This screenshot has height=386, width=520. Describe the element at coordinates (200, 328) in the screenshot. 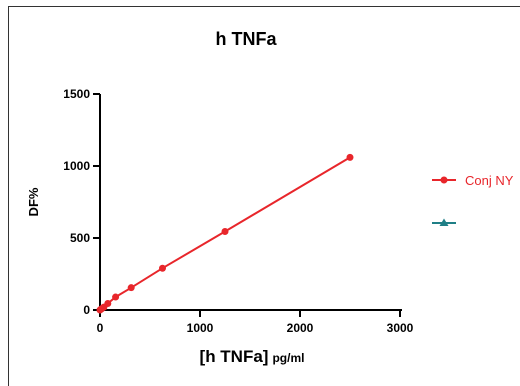

I see `x-tick-label: 1000` at that location.